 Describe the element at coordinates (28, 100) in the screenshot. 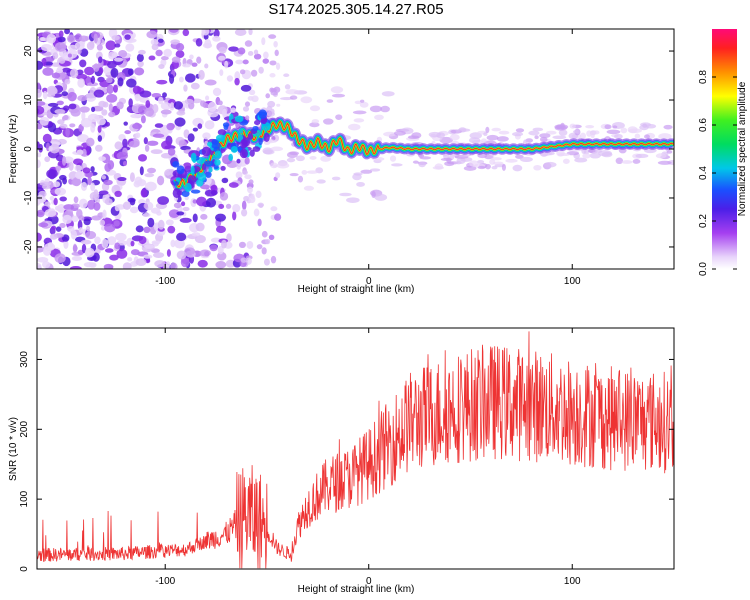

I see `spectrogram-y-tick-label: 10` at that location.